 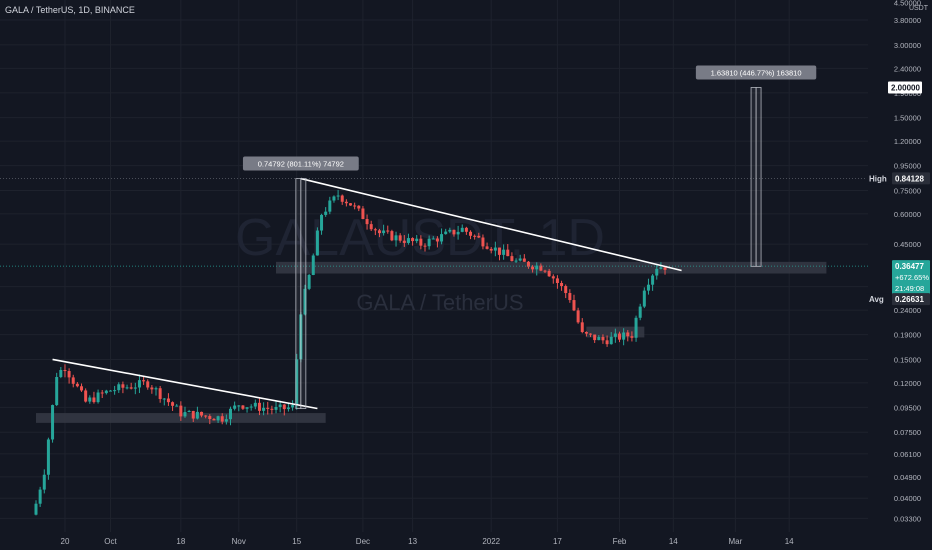 What do you see at coordinates (878, 178) in the screenshot?
I see `high-label-badge: High` at bounding box center [878, 178].